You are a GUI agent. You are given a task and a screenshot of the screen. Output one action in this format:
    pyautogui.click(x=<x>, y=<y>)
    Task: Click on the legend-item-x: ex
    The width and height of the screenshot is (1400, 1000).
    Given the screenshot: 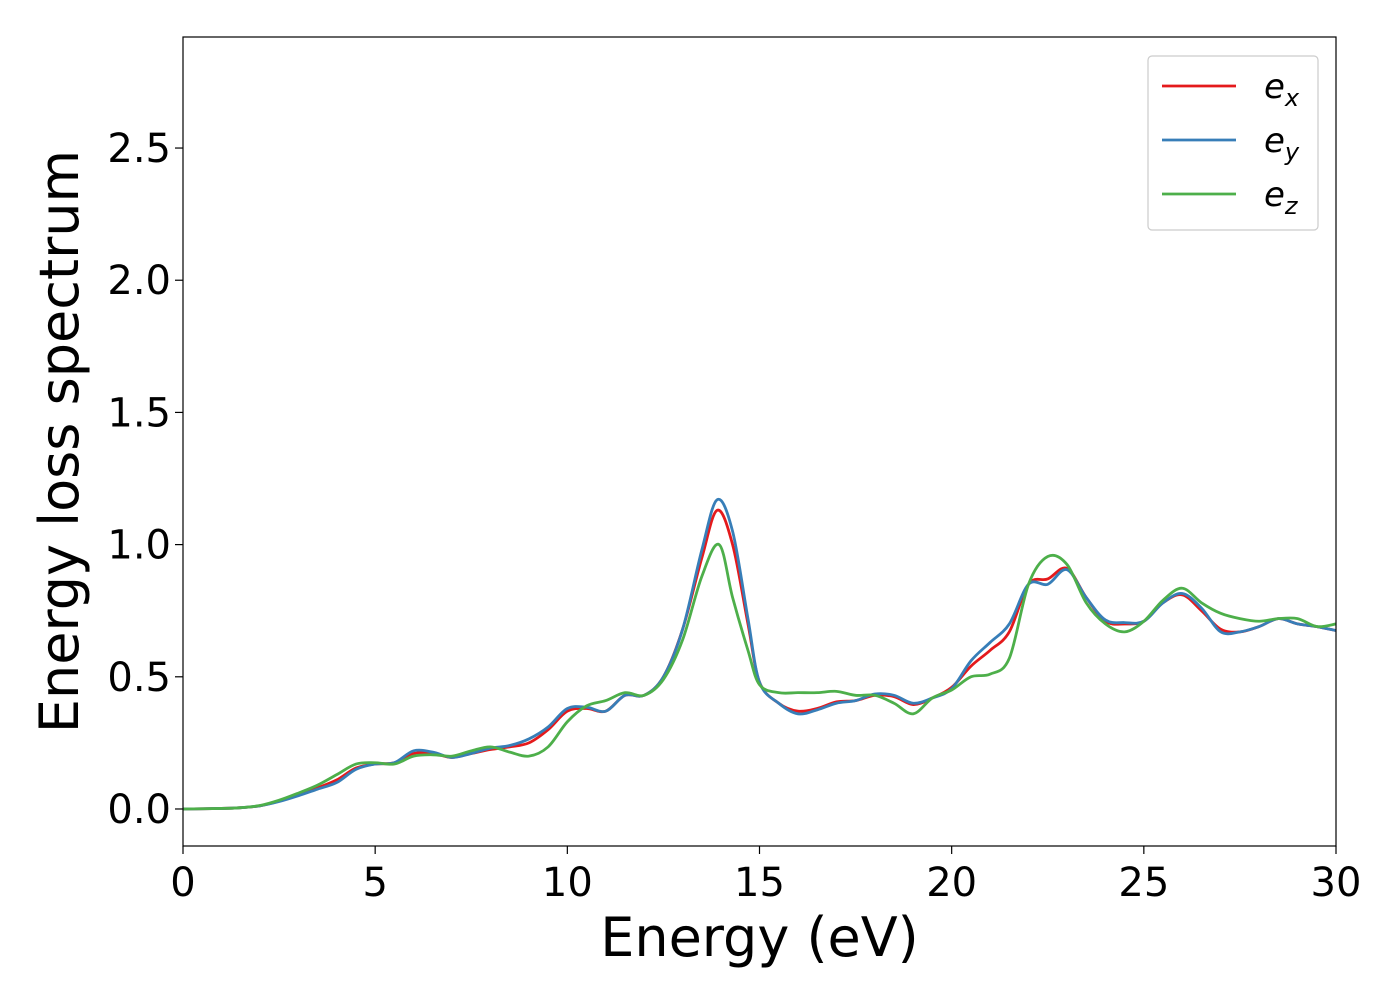 What is the action you would take?
    pyautogui.click(x=1231, y=89)
    